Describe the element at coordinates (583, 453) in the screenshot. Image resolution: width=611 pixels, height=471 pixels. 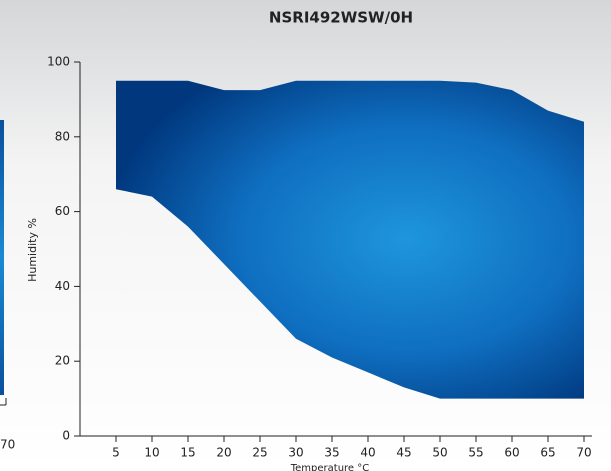
I see `x-tick-label: 70` at that location.